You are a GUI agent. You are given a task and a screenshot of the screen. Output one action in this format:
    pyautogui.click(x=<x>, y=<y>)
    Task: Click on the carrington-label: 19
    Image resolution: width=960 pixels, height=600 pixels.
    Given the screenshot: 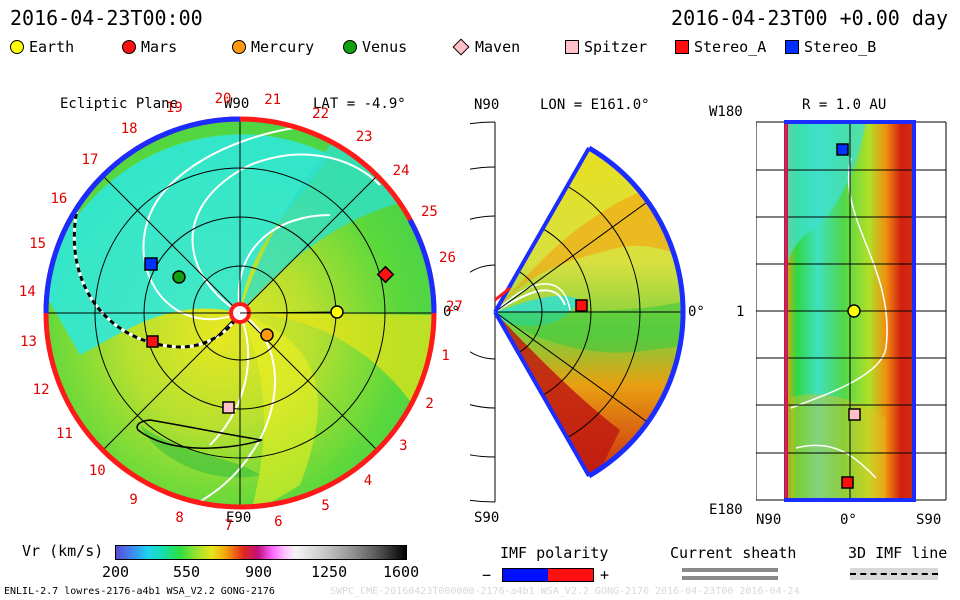 What is the action you would take?
    pyautogui.click(x=174, y=108)
    